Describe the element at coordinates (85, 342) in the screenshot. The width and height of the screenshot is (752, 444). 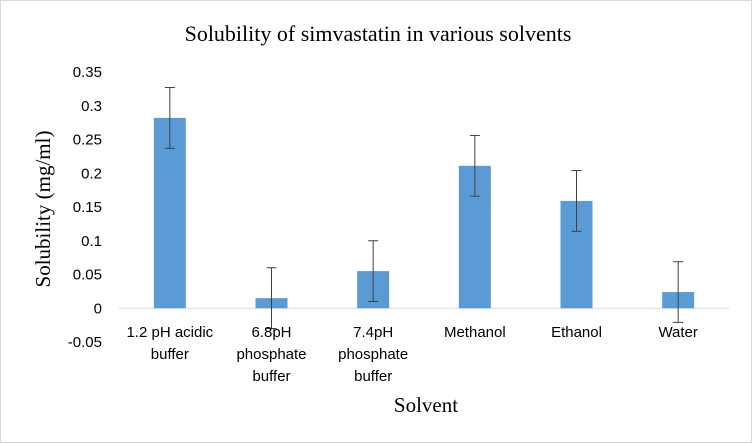
I see `y-tick-label: -0.05` at that location.